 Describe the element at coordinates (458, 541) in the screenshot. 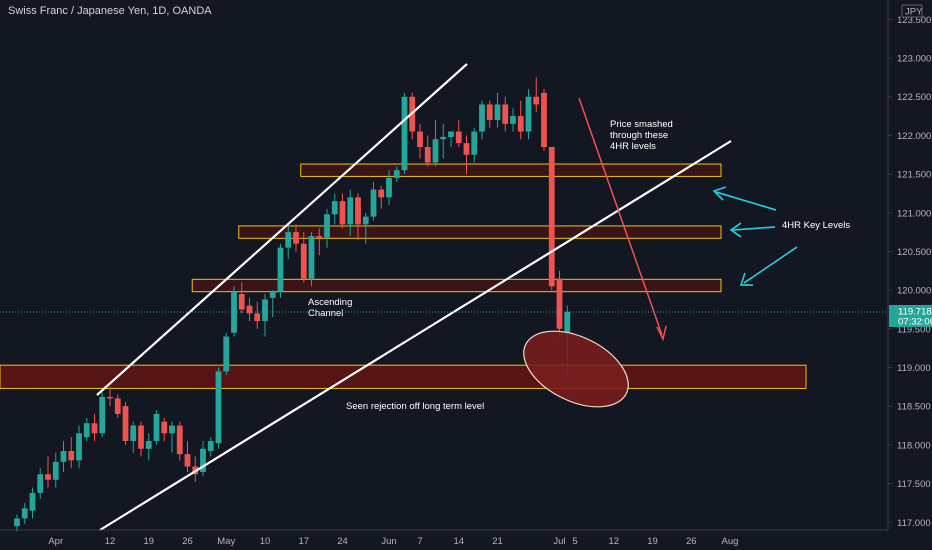

I see `time-tick-label: 14` at that location.